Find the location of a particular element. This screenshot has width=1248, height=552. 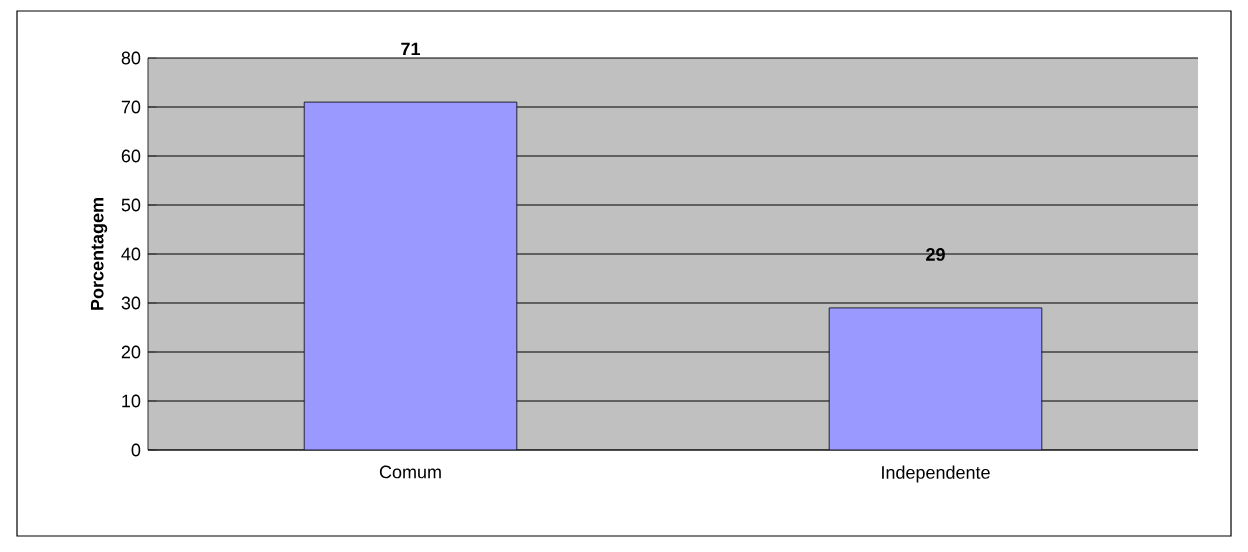

y-tick-label: 10 is located at coordinates (131, 401).